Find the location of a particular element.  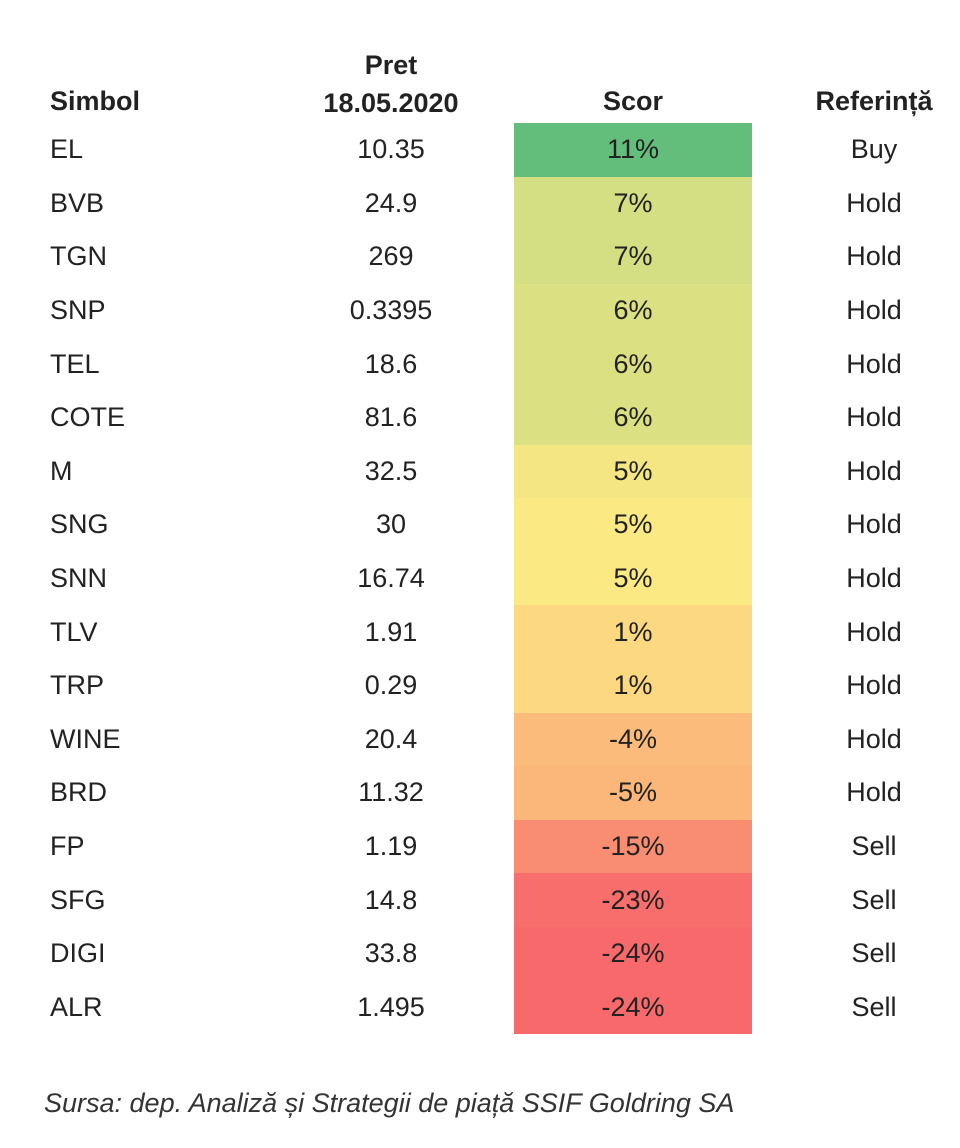

price-cell: 30 is located at coordinates (391, 524).